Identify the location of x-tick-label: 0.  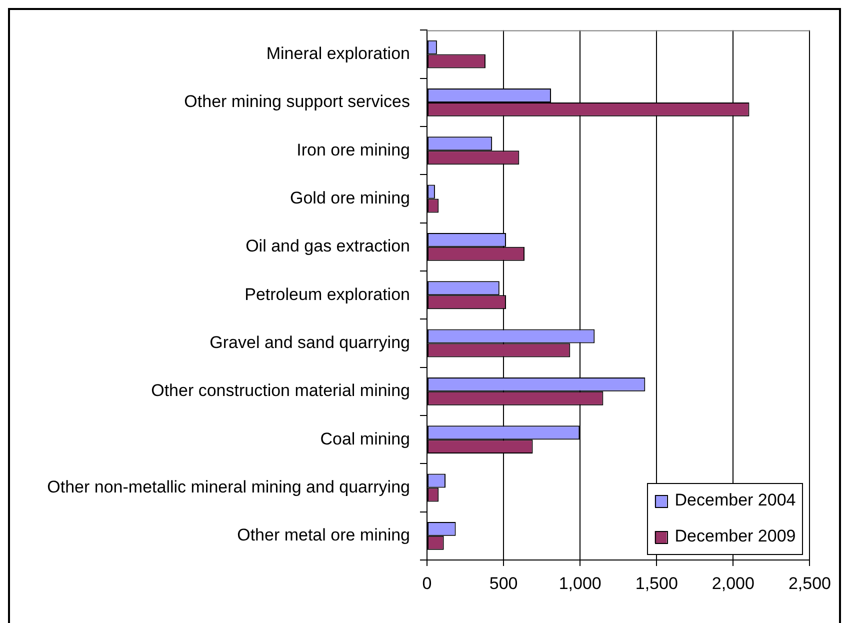
(427, 583).